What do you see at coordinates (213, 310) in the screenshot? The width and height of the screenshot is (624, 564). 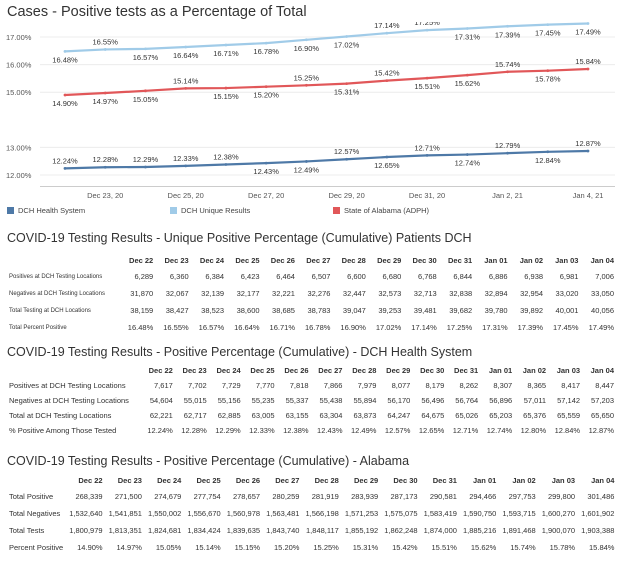 I see `table-cell: 38,523` at bounding box center [213, 310].